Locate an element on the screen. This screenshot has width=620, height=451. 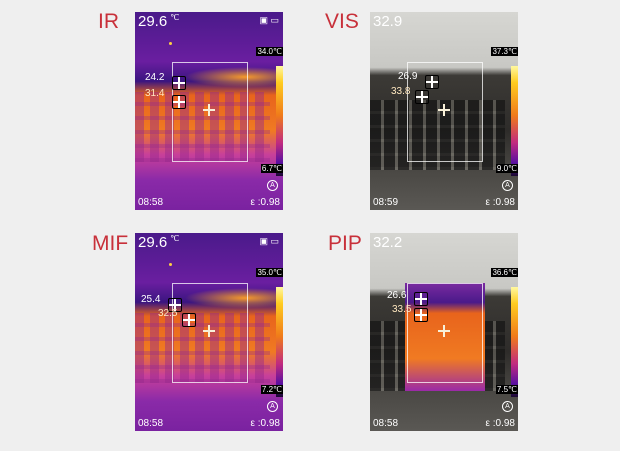
scale-max-label: 34.0℃ is located at coordinates (269, 51).